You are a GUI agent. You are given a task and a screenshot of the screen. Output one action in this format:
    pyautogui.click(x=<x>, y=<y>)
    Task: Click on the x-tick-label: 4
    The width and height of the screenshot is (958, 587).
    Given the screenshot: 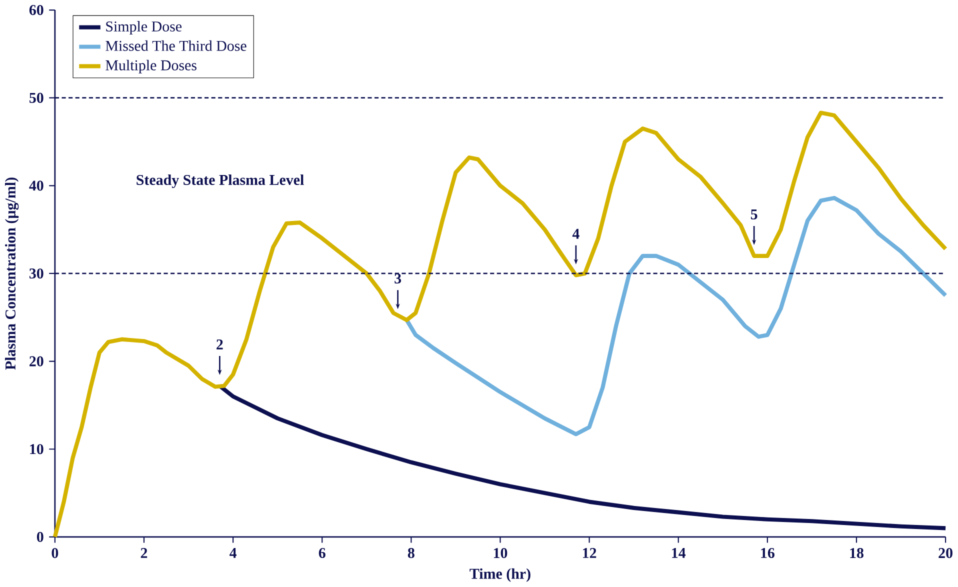 What is the action you would take?
    pyautogui.click(x=233, y=553)
    